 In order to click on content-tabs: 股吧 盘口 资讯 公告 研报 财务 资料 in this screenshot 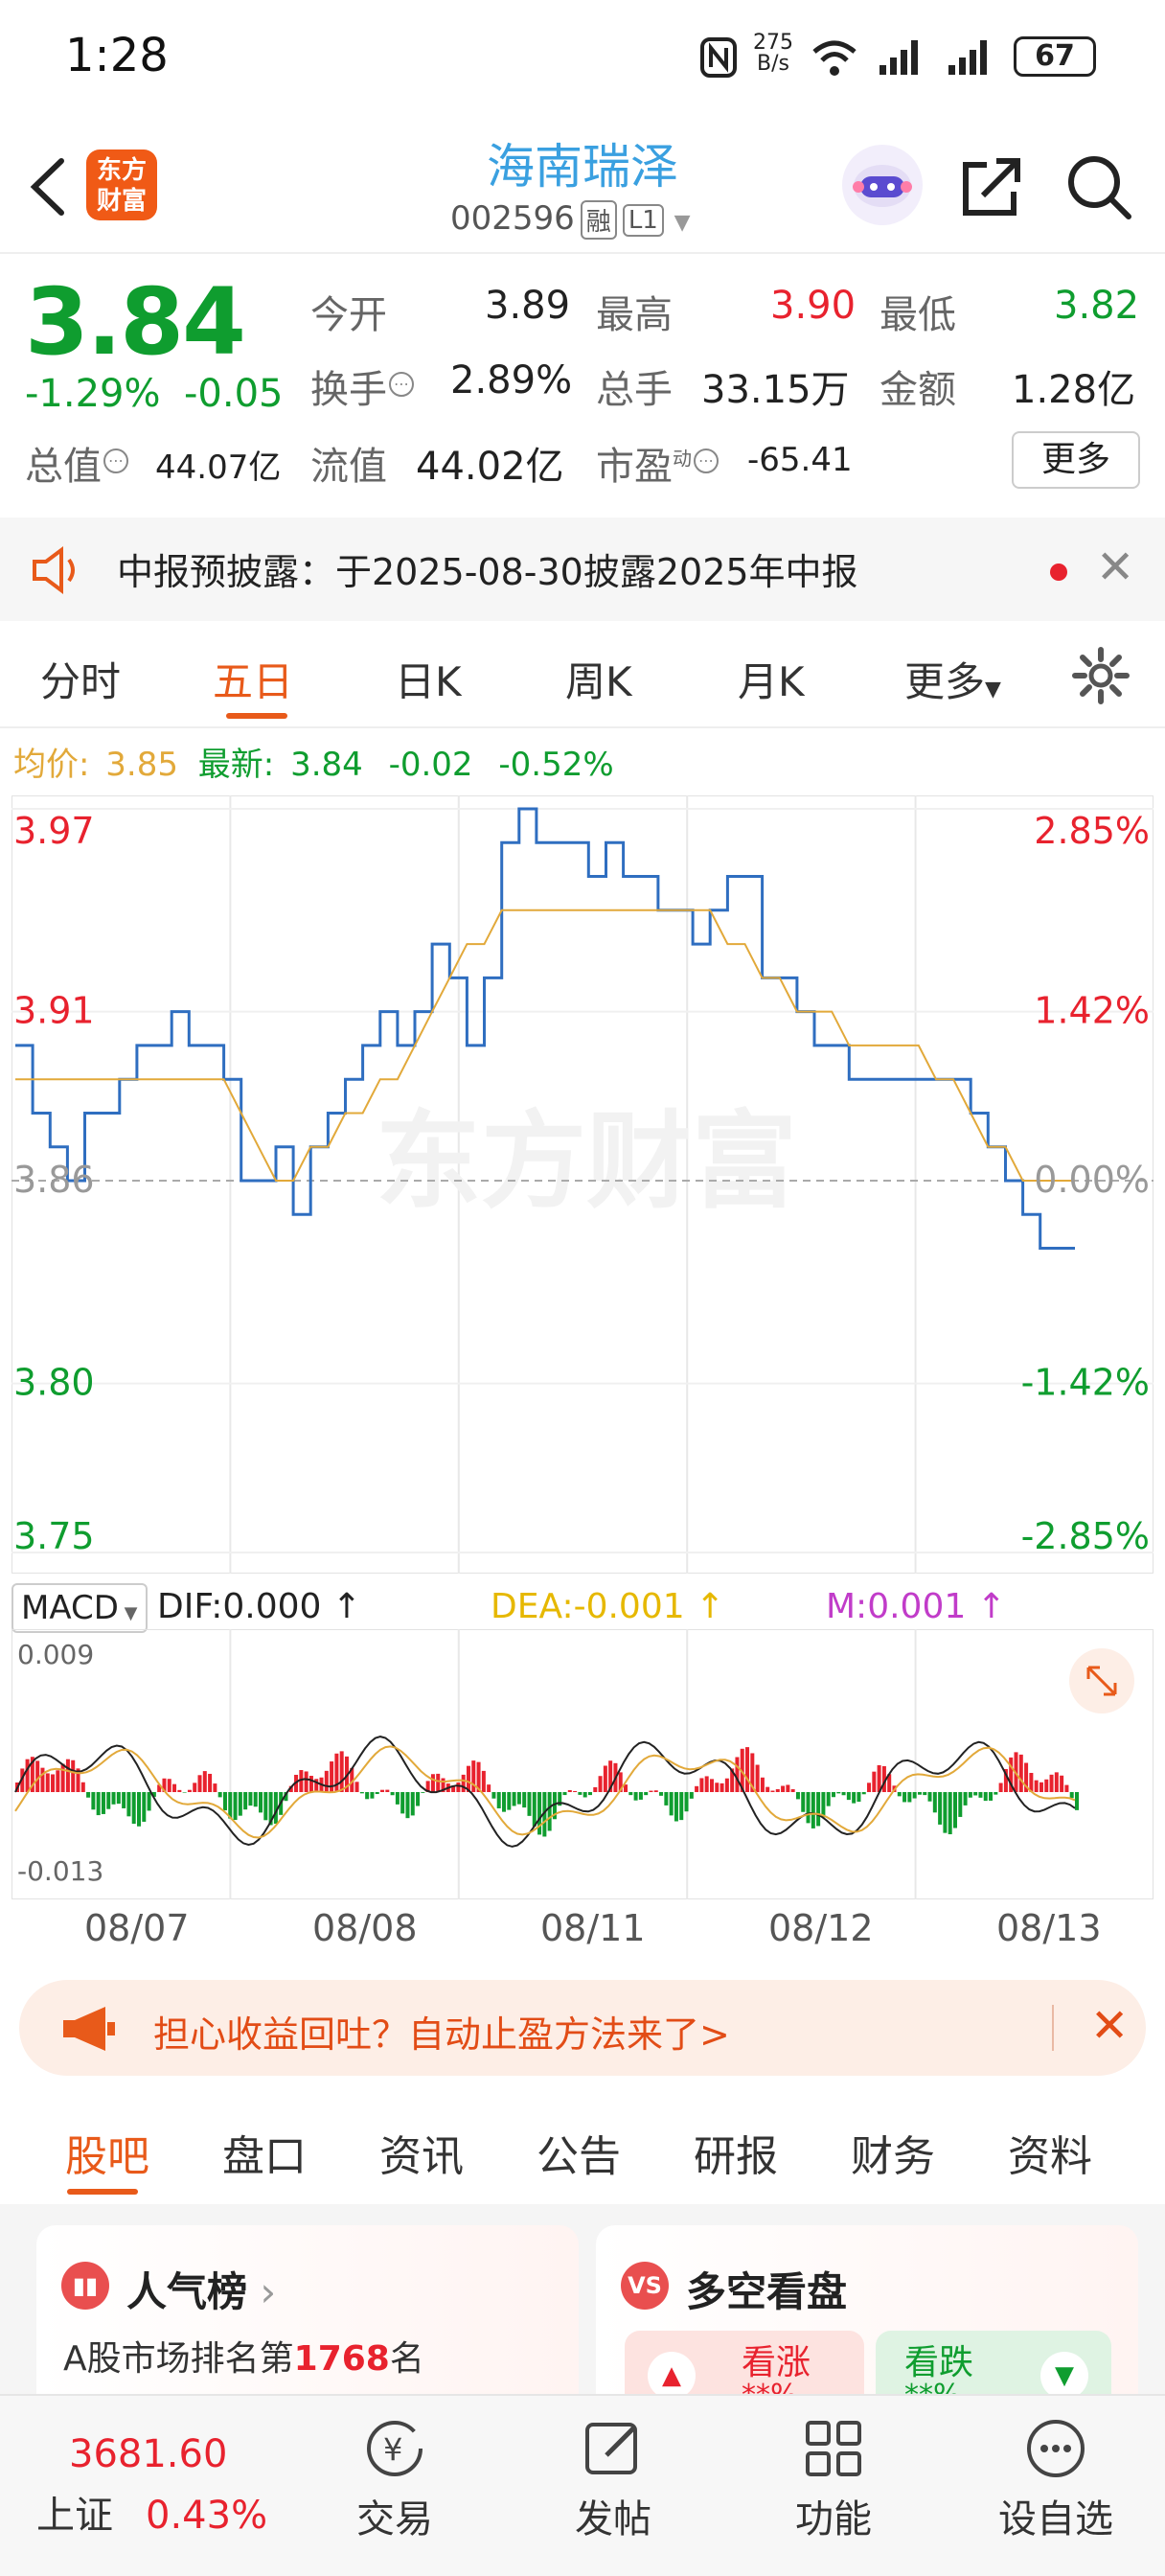, I will do `click(582, 2146)`.